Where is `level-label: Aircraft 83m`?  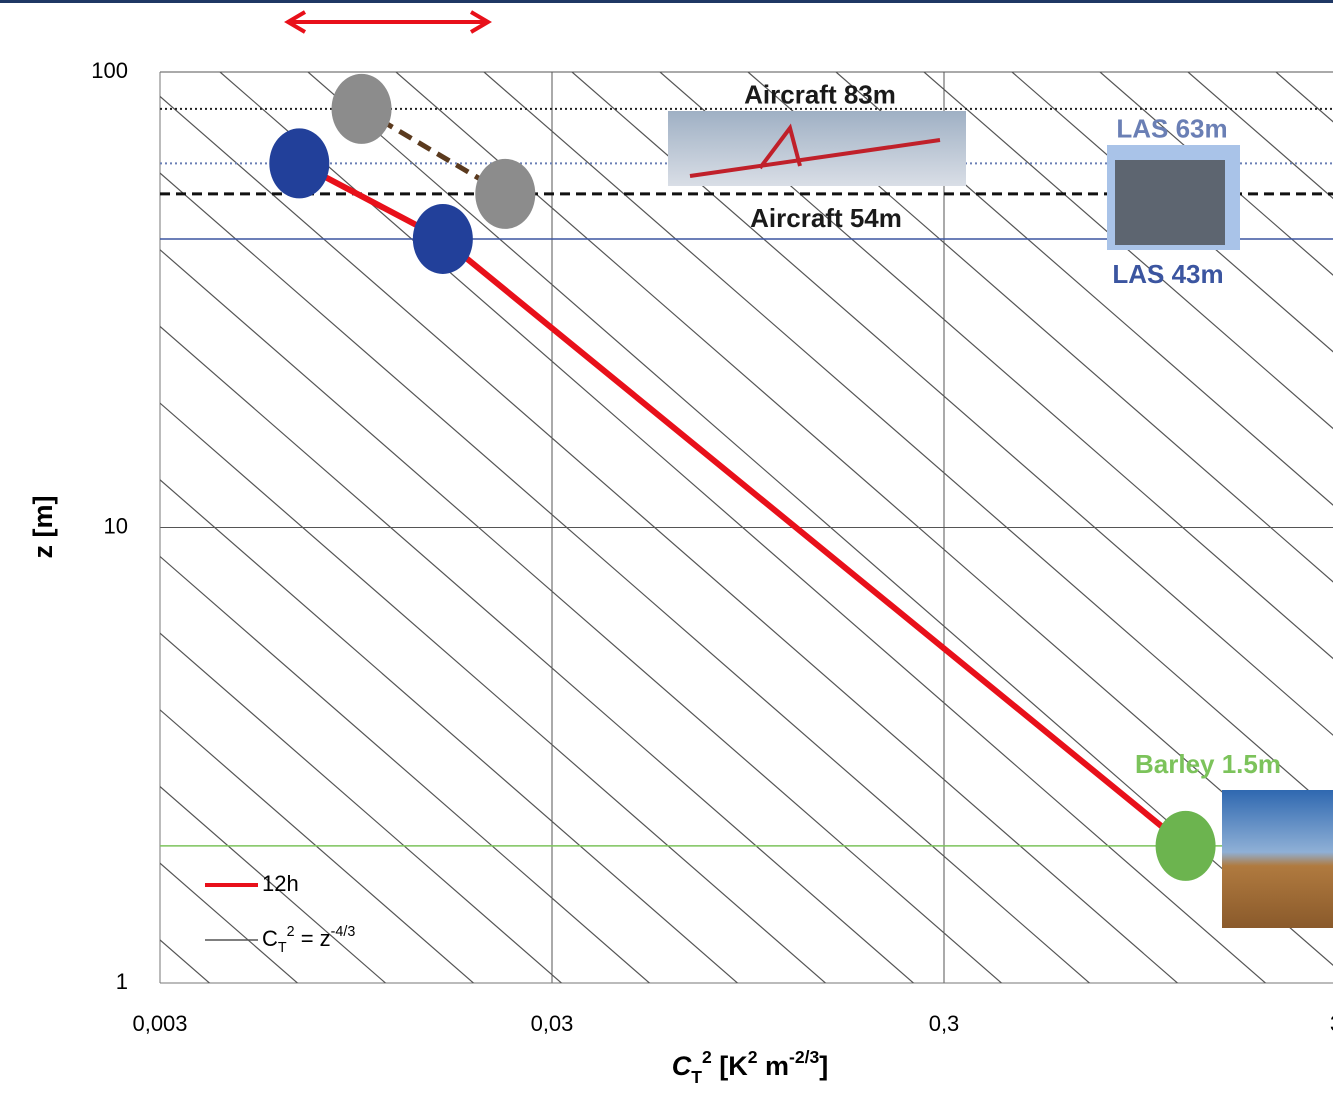 level-label: Aircraft 83m is located at coordinates (820, 95).